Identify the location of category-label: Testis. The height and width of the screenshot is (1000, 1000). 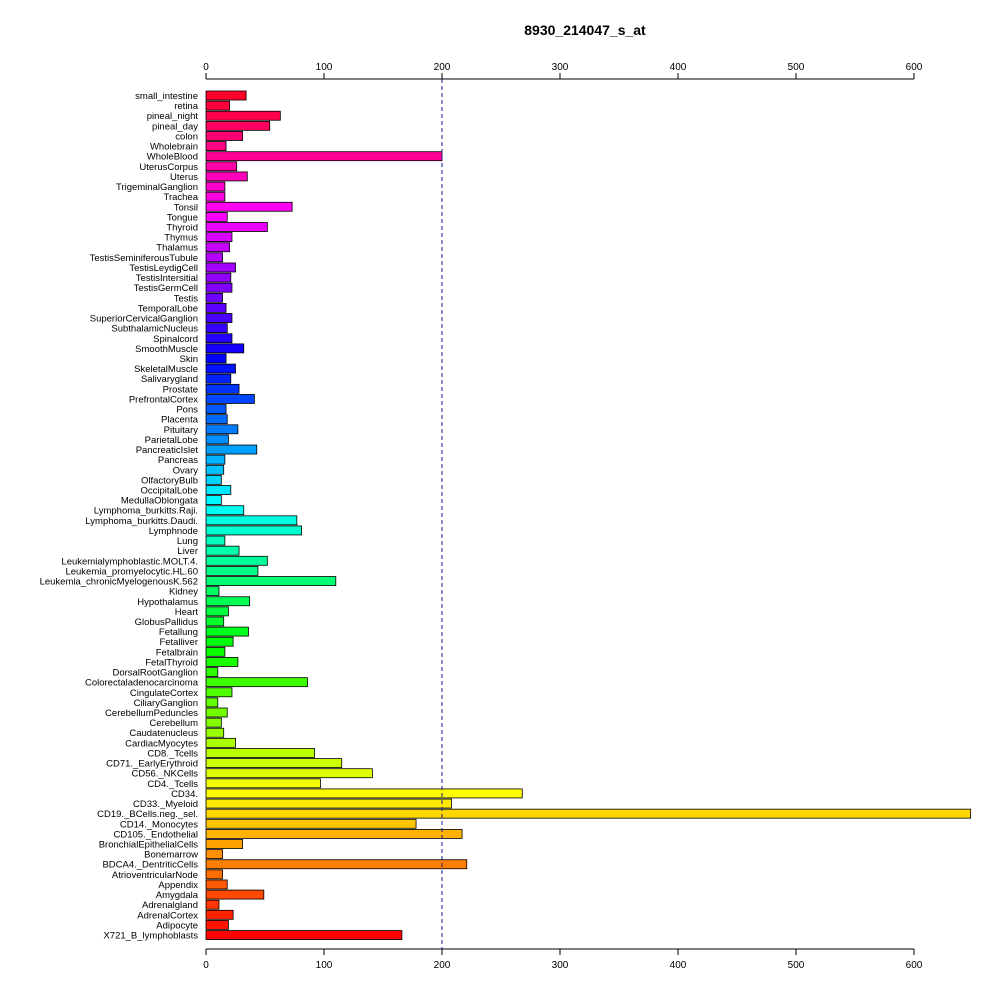
(186, 298).